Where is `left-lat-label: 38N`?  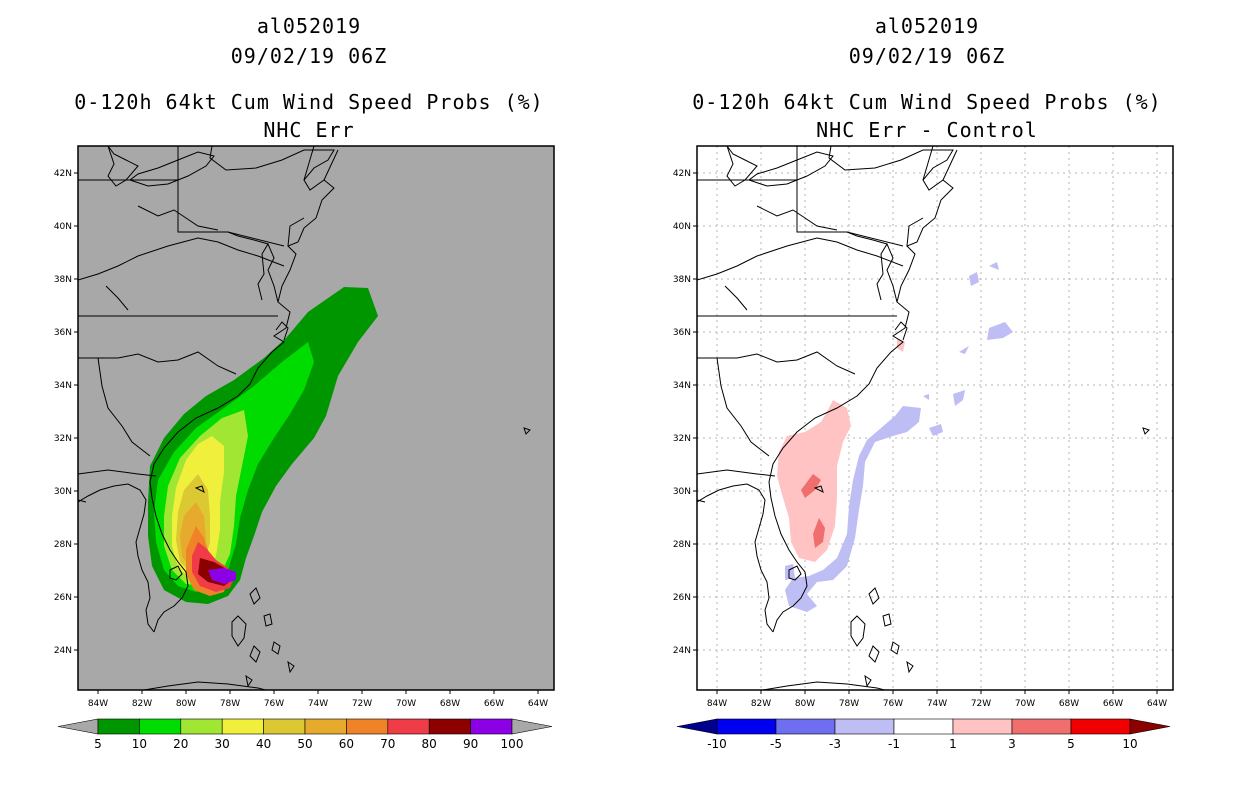
left-lat-label: 38N is located at coordinates (63, 280).